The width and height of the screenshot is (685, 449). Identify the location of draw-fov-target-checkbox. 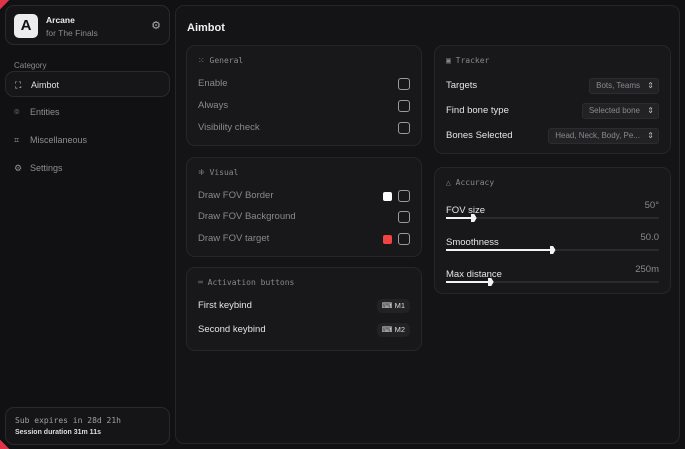
(404, 239).